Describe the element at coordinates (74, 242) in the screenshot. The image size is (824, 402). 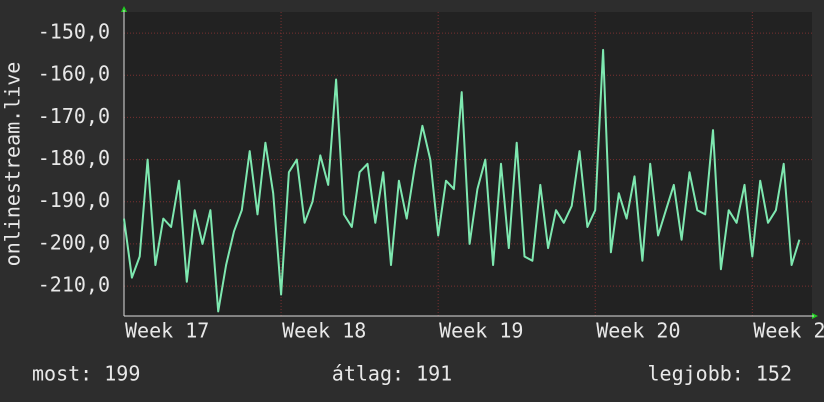
I see `y-tick-label: -200,0` at that location.